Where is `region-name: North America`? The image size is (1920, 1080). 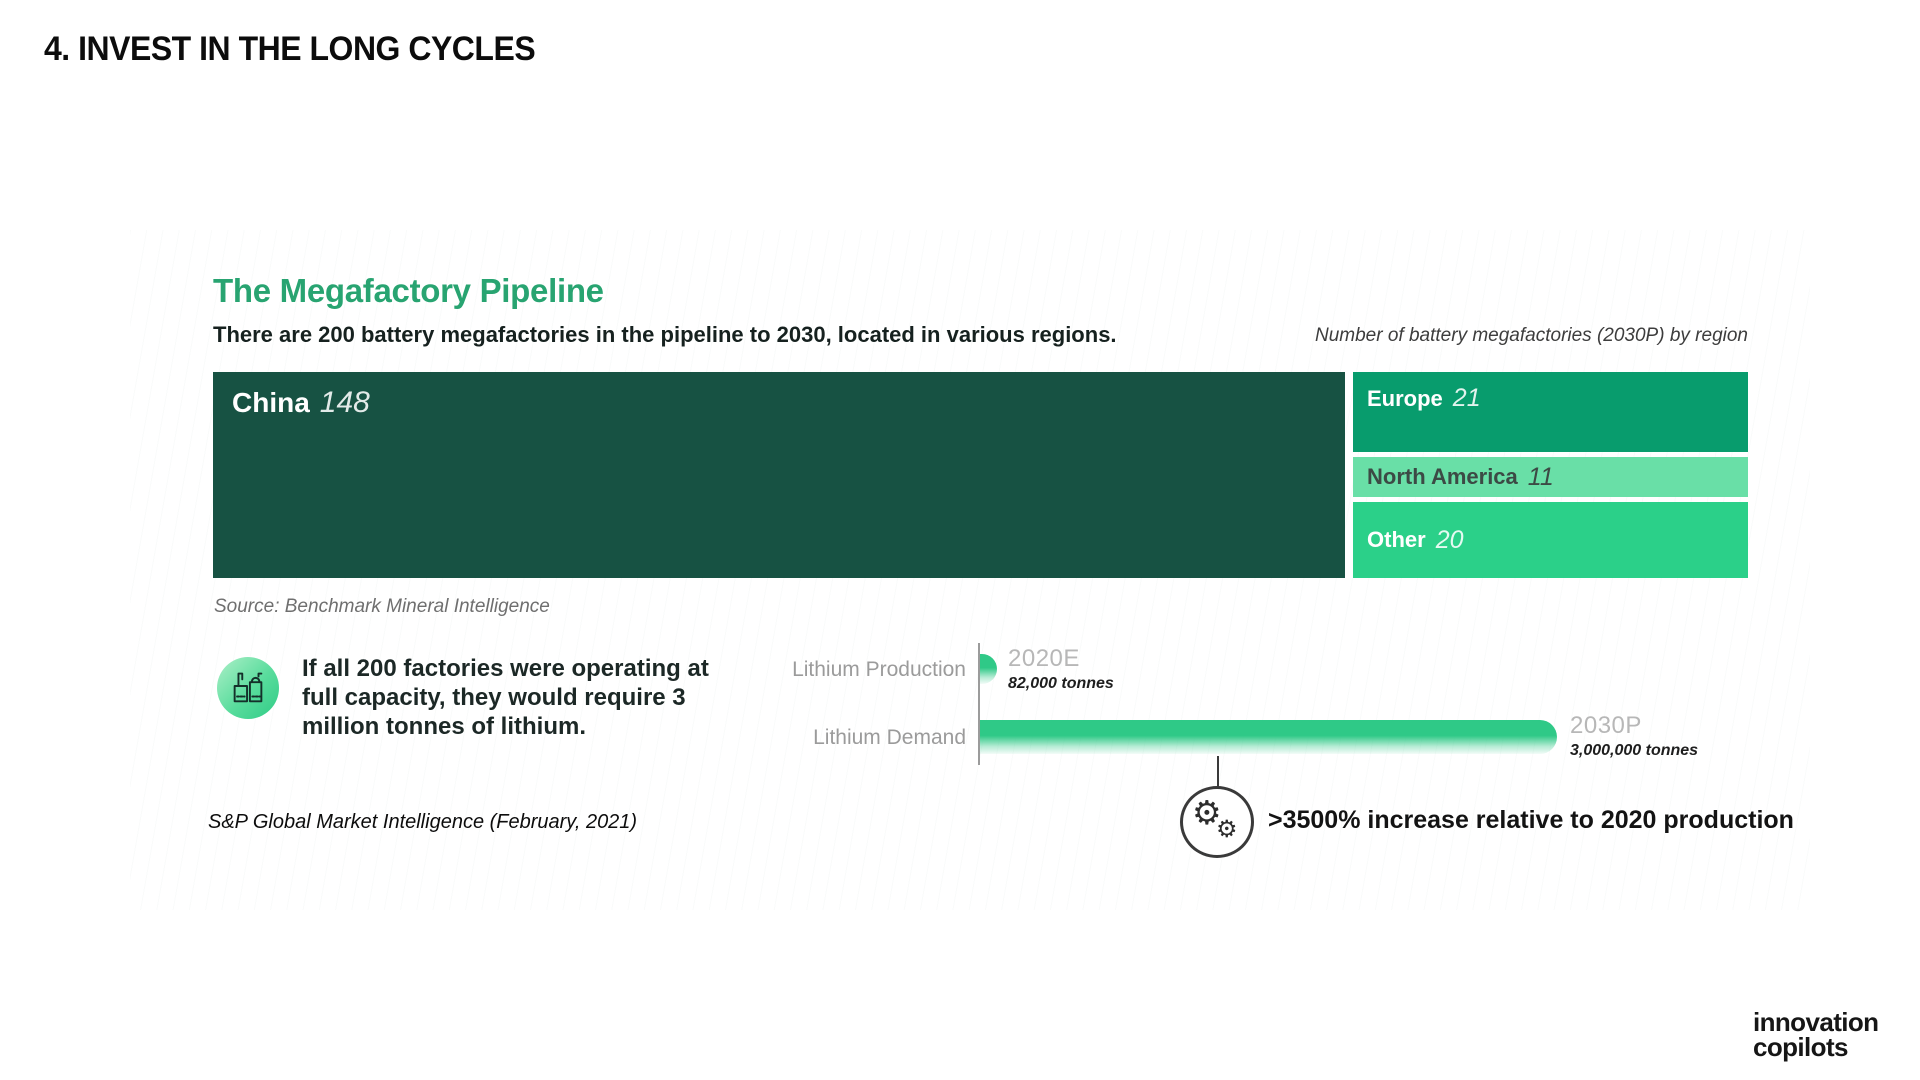
region-name: North America is located at coordinates (1442, 476).